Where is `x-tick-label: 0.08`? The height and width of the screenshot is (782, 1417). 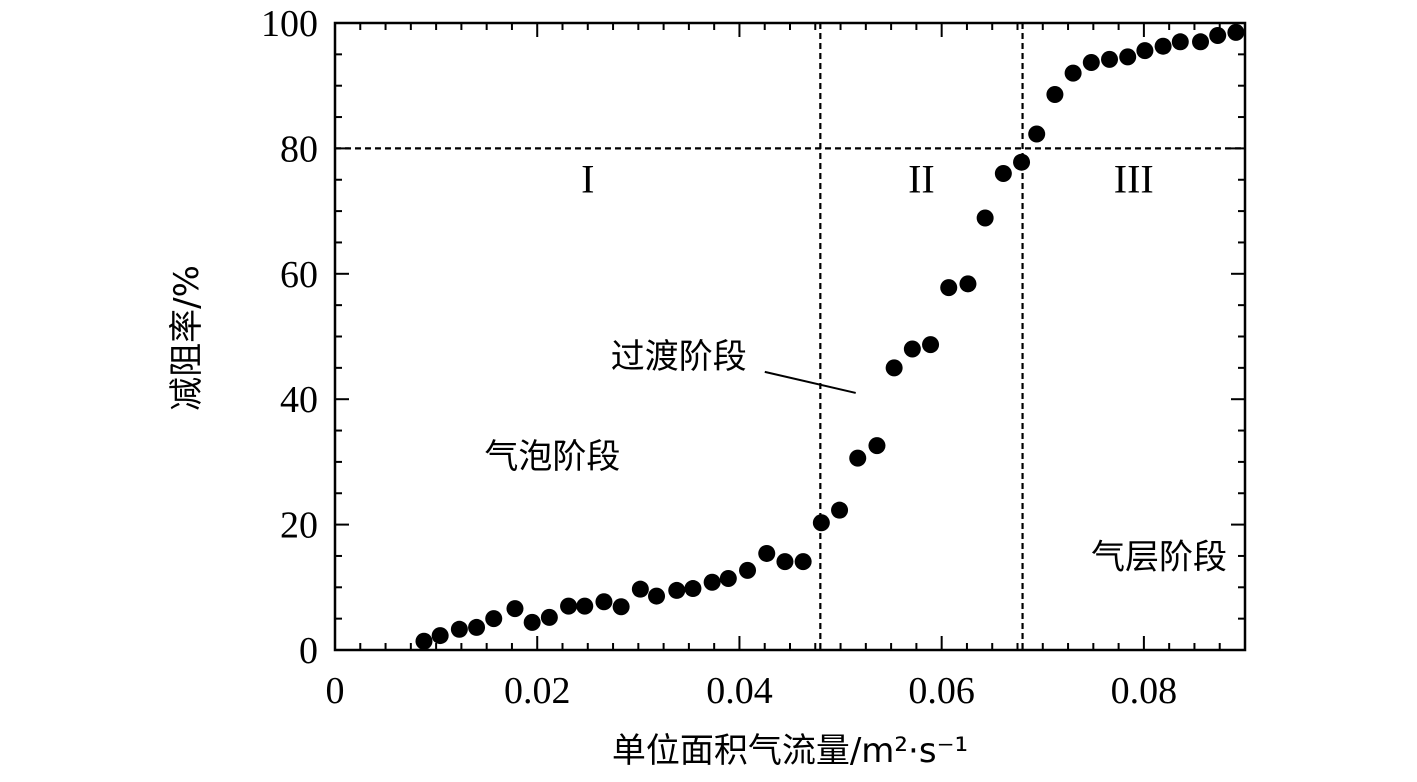 x-tick-label: 0.08 is located at coordinates (1144, 691).